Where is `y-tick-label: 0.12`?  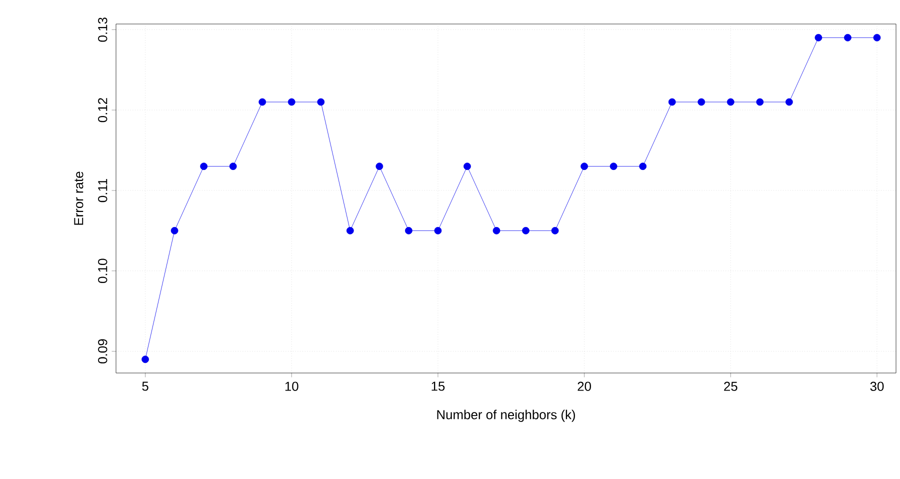 y-tick-label: 0.12 is located at coordinates (103, 110).